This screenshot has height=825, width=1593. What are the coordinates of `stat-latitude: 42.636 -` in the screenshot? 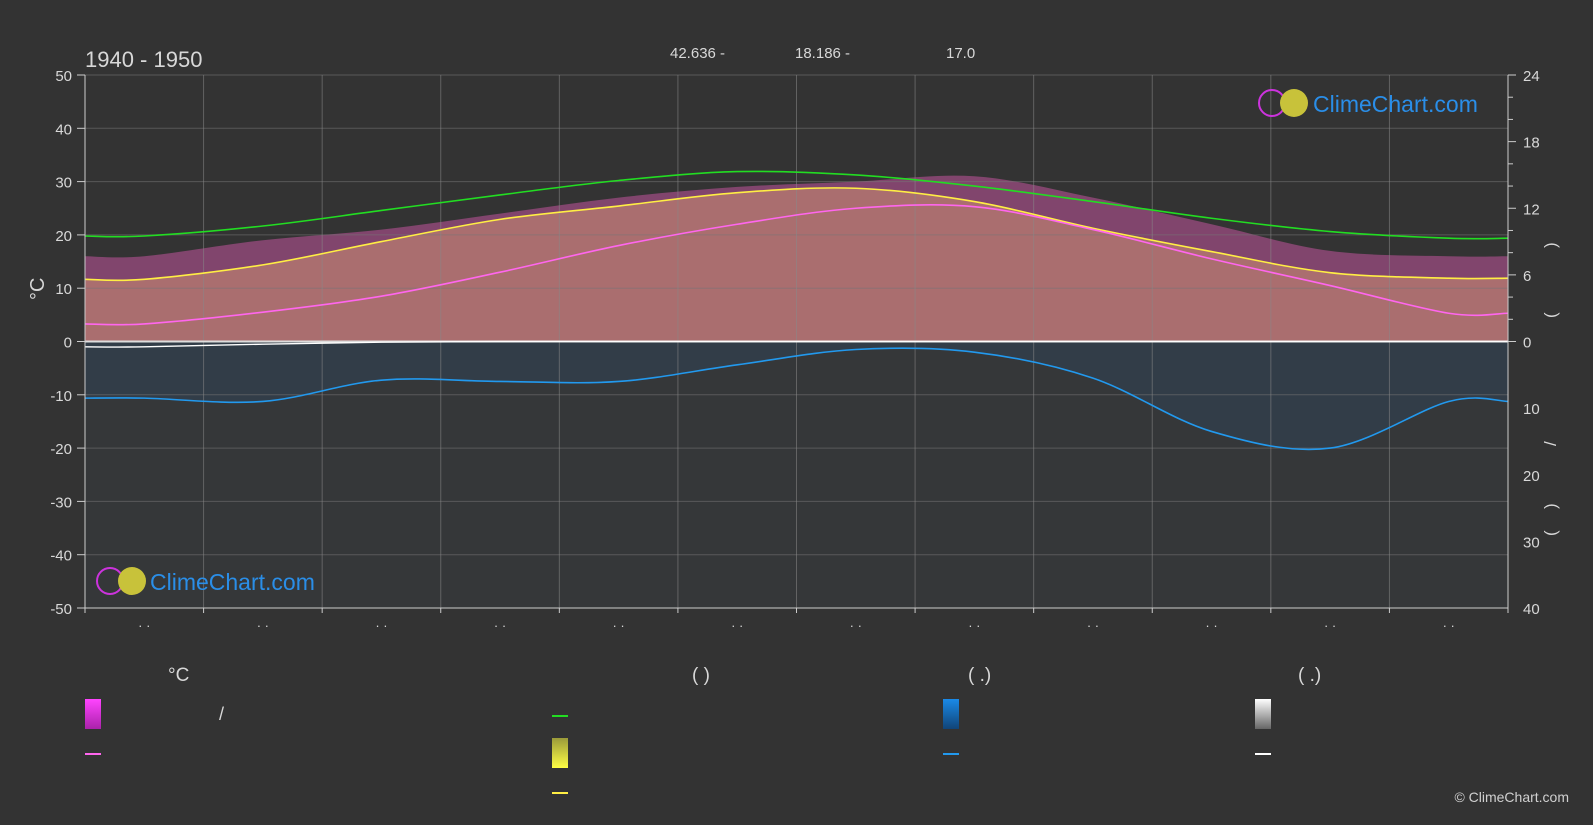 It's located at (697, 53).